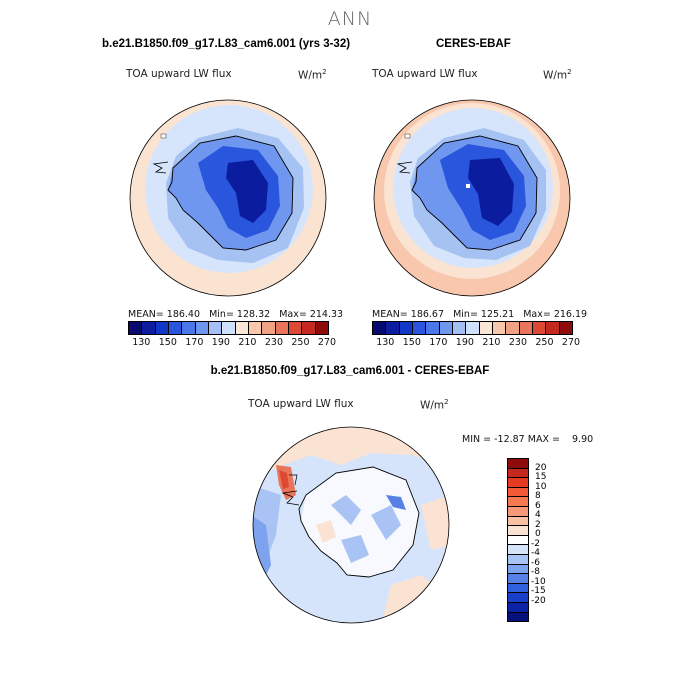  What do you see at coordinates (541, 486) in the screenshot?
I see `diff-colorbar-tick: 10` at bounding box center [541, 486].